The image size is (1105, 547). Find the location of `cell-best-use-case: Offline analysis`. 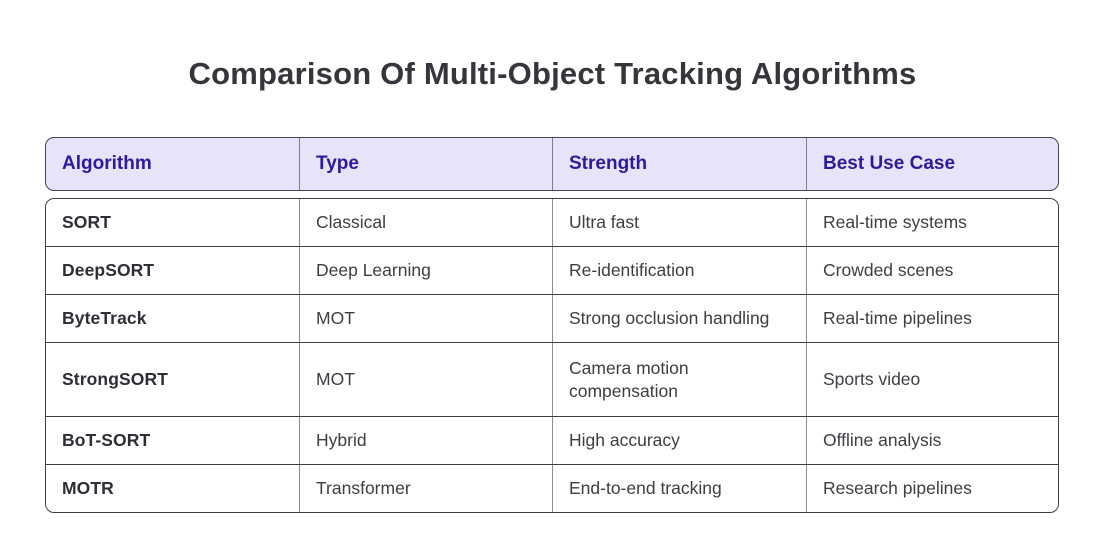

cell-best-use-case: Offline analysis is located at coordinates (932, 440).